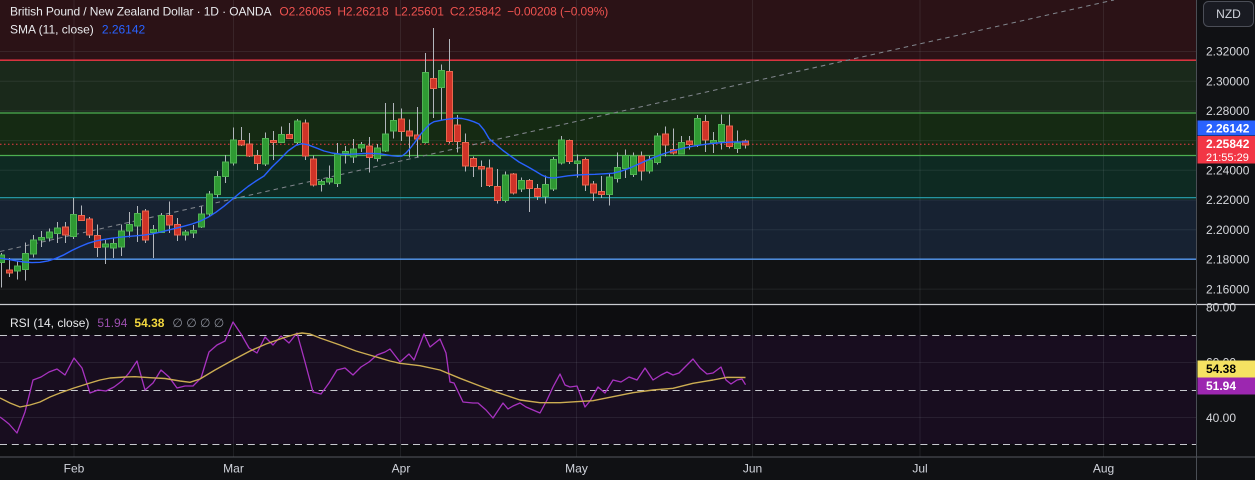  What do you see at coordinates (401, 469) in the screenshot?
I see `svg-text: Apr` at bounding box center [401, 469].